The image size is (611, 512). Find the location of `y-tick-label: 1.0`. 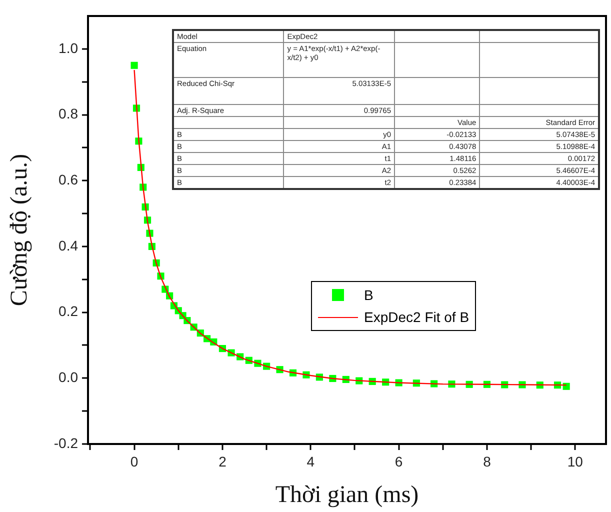

y-tick-label: 1.0 is located at coordinates (68, 48).